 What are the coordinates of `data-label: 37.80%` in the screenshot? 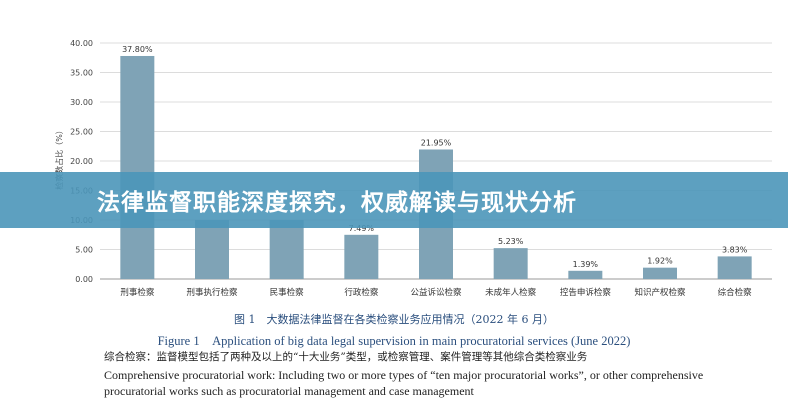 It's located at (137, 49).